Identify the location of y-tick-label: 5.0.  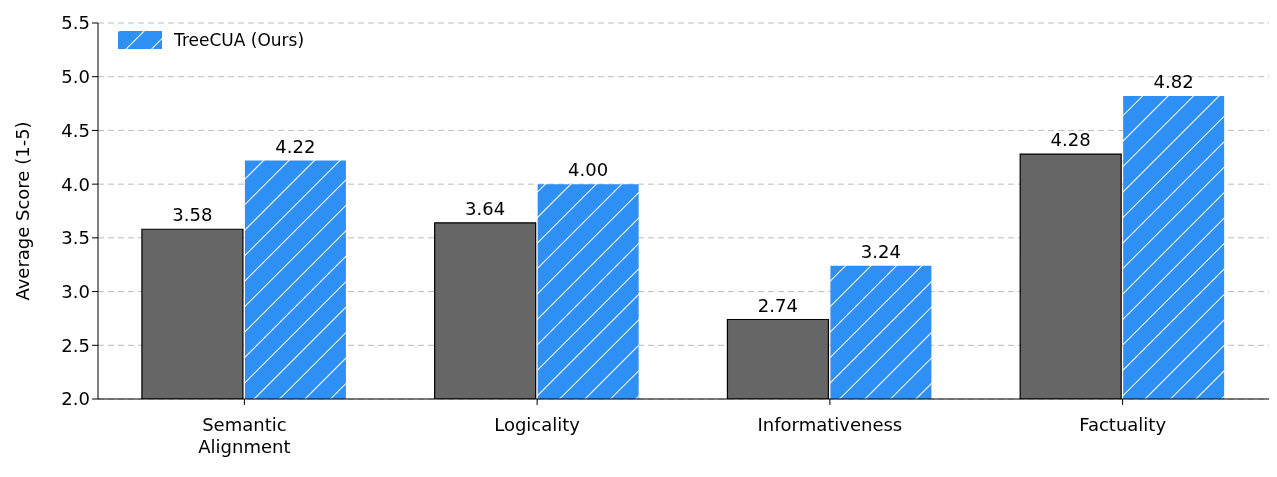
(75, 77).